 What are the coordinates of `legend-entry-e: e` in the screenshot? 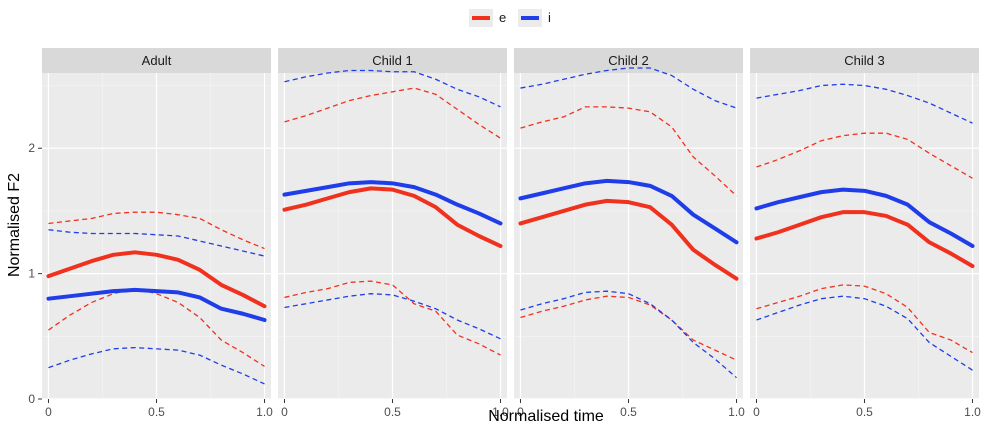 It's located at (487, 18).